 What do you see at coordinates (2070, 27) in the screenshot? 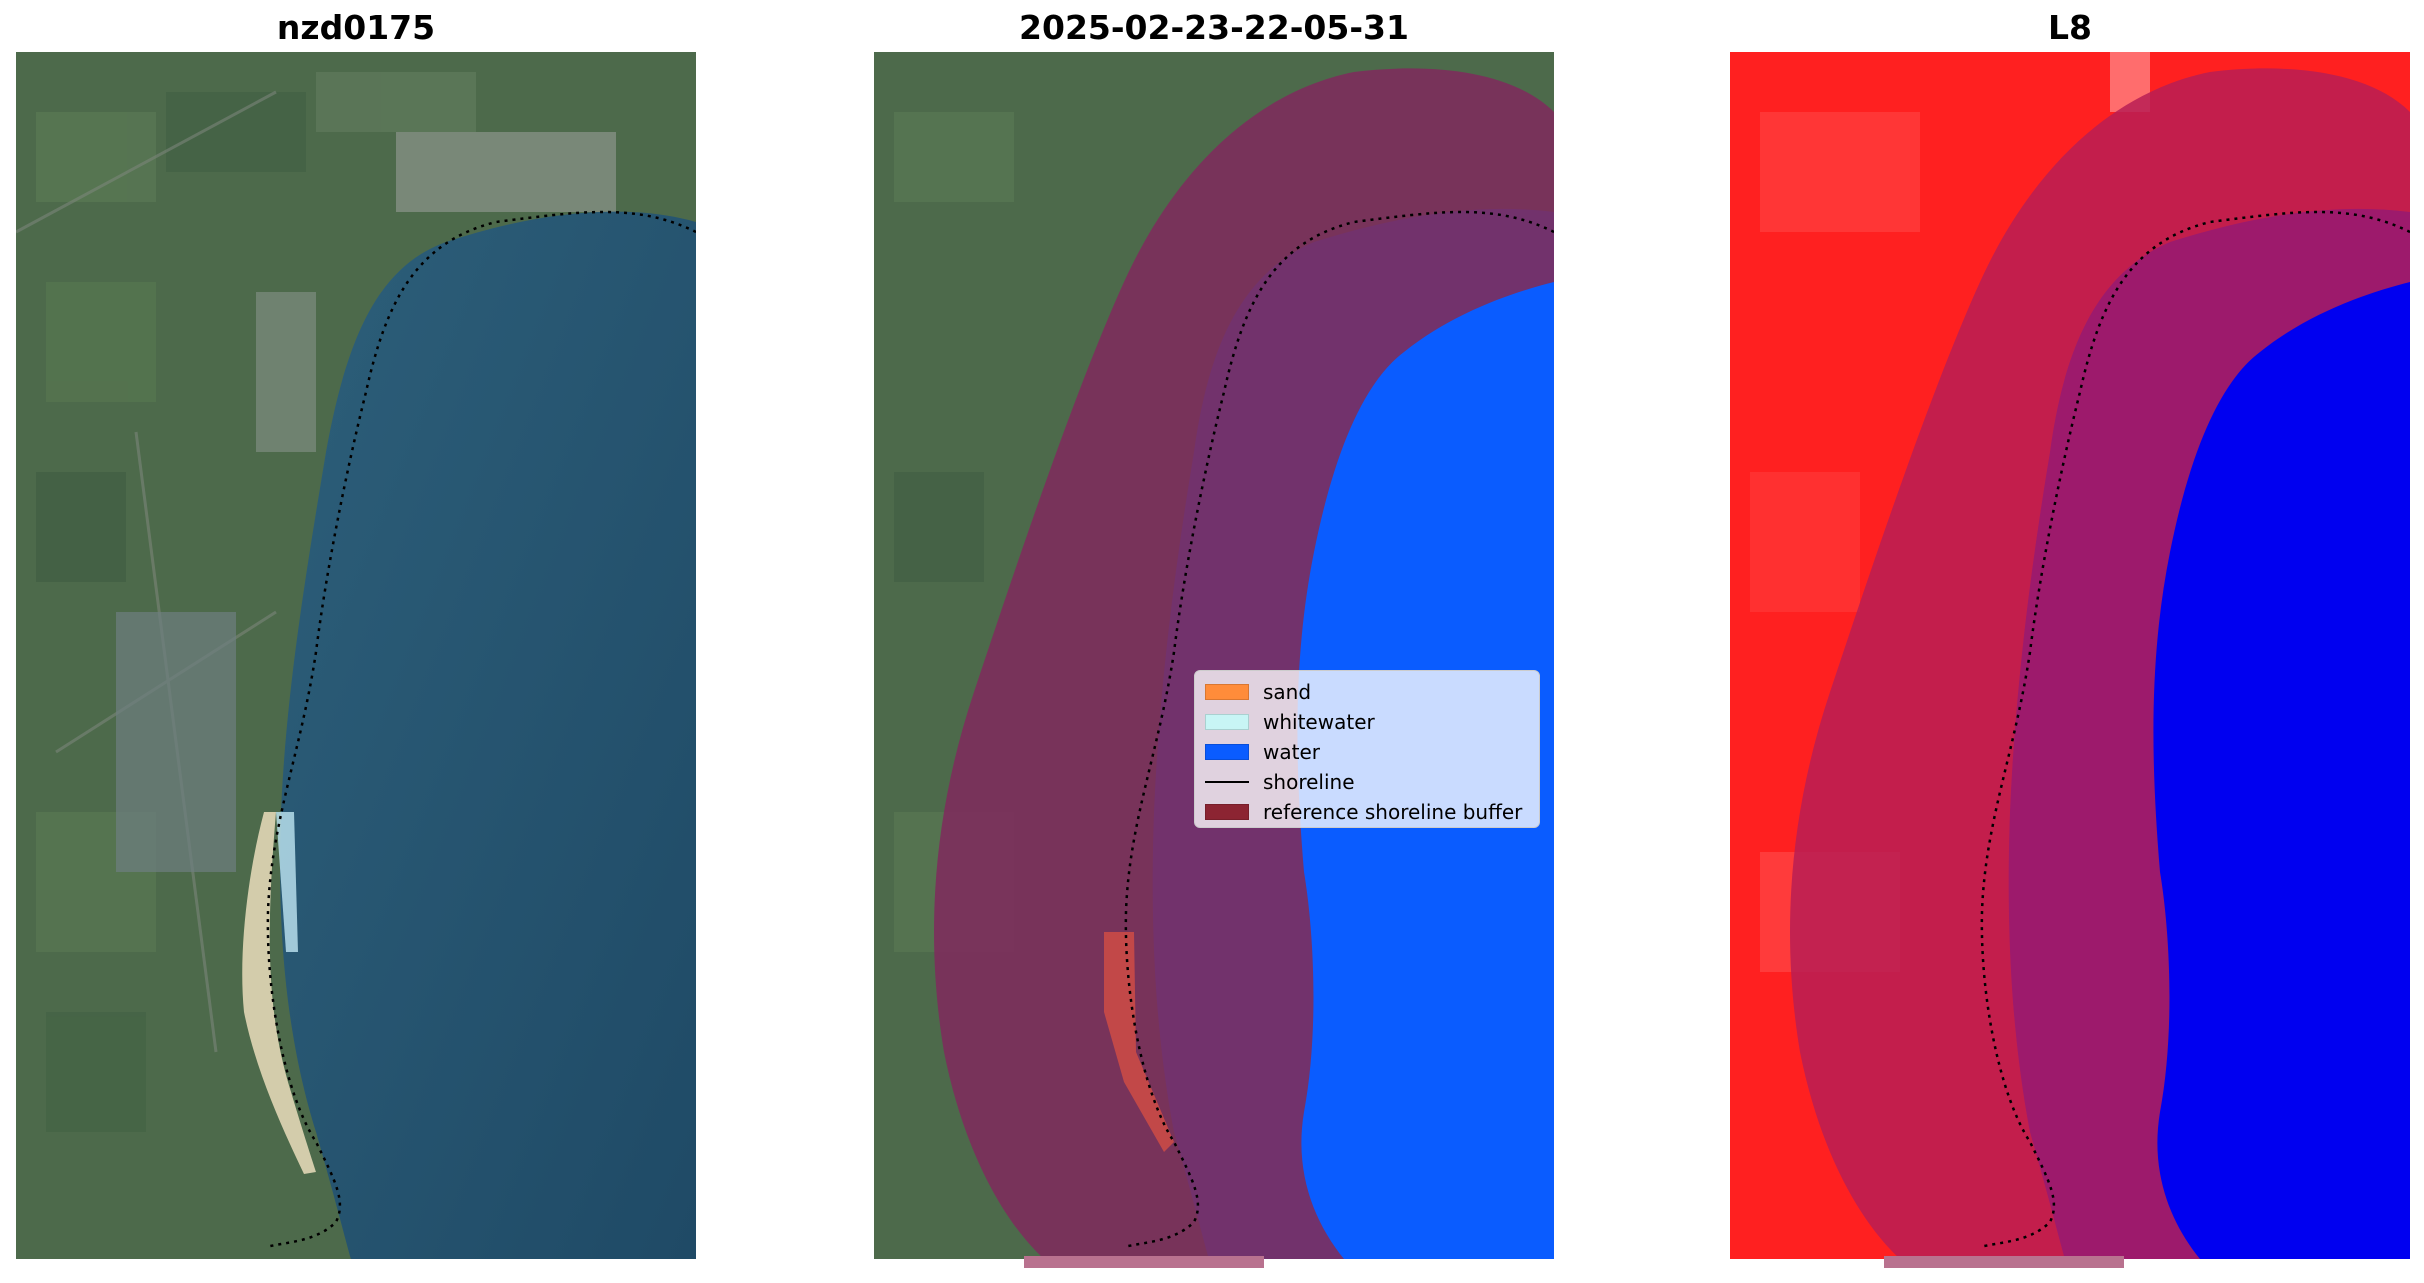
I see `panel-title-index: L8` at bounding box center [2070, 27].